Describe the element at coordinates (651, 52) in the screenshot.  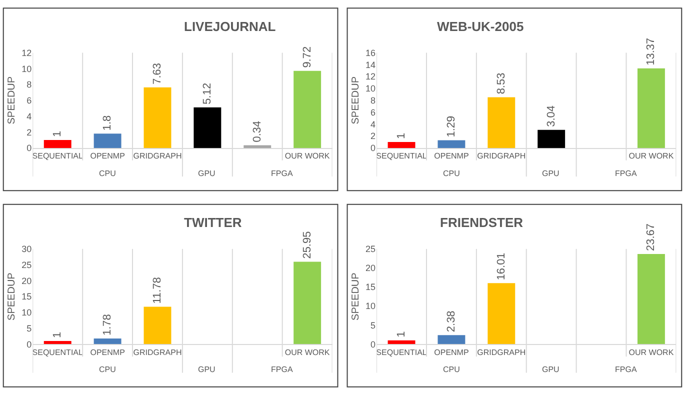
I see `data-label: 13.37` at that location.